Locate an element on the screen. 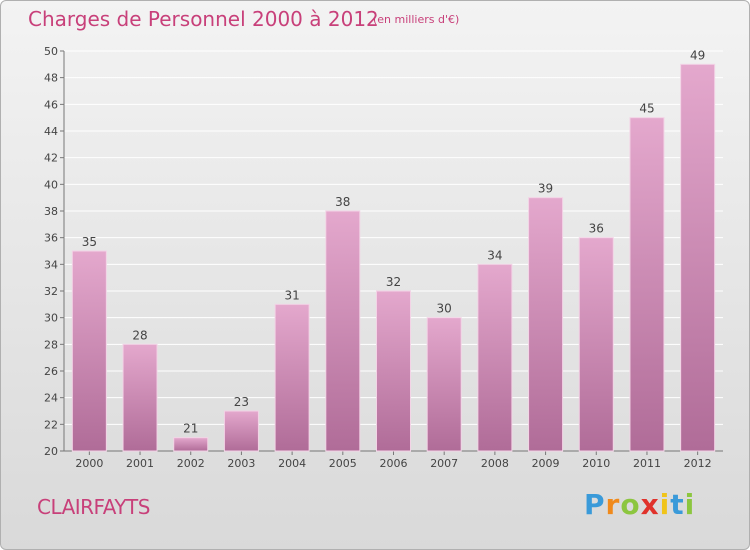 The width and height of the screenshot is (750, 550). bar-value-label: 31 is located at coordinates (291, 295).